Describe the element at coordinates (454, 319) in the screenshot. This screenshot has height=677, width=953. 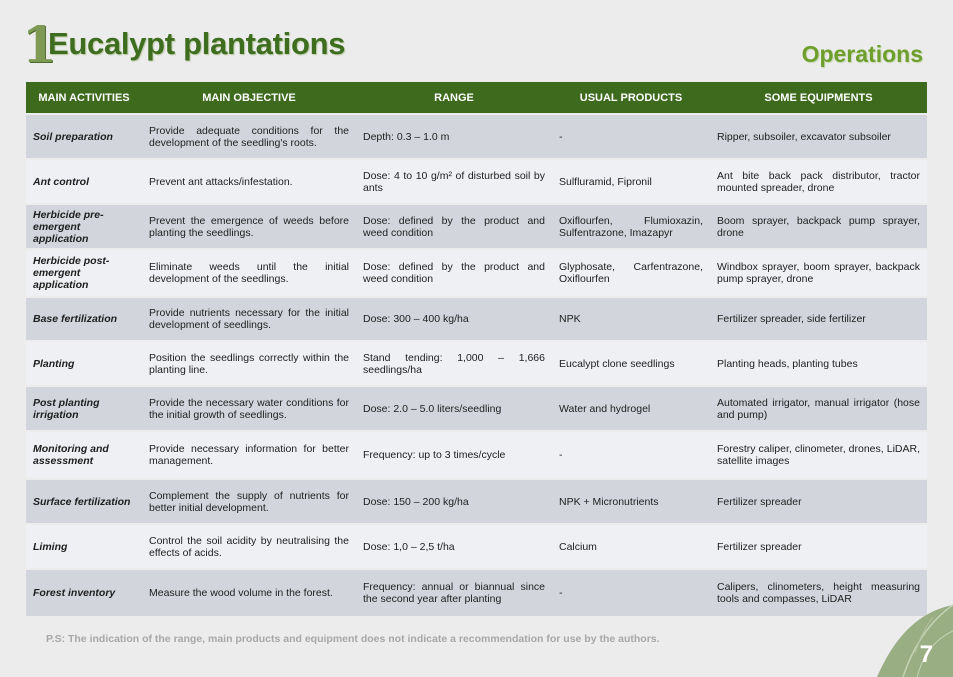
I see `range-cell: Dose: 300 – 400 kg/ha` at that location.